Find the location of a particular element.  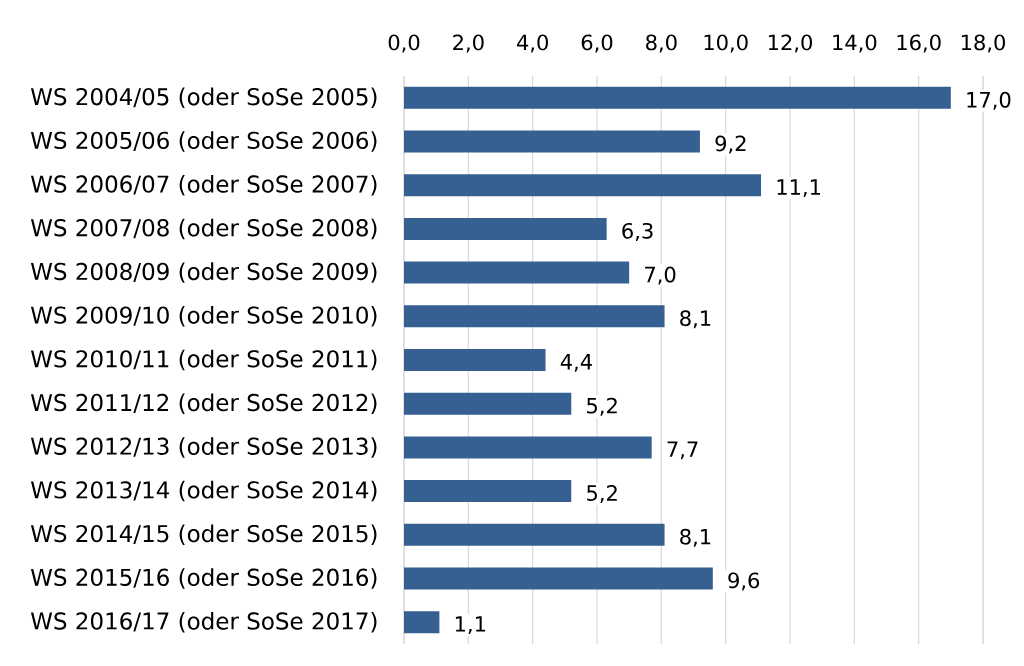

y-tick-label: WS 2009/10 (oder SoSe 2010) is located at coordinates (203, 316).